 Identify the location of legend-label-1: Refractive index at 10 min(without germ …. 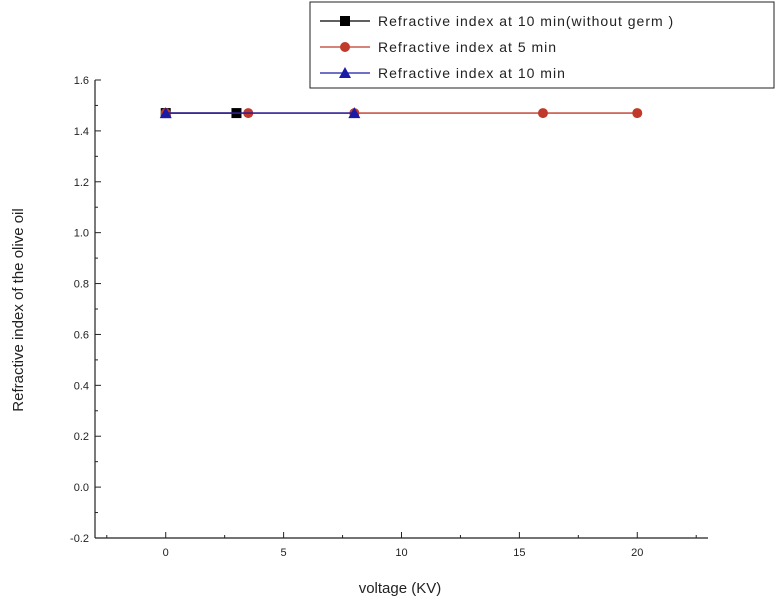
(526, 21).